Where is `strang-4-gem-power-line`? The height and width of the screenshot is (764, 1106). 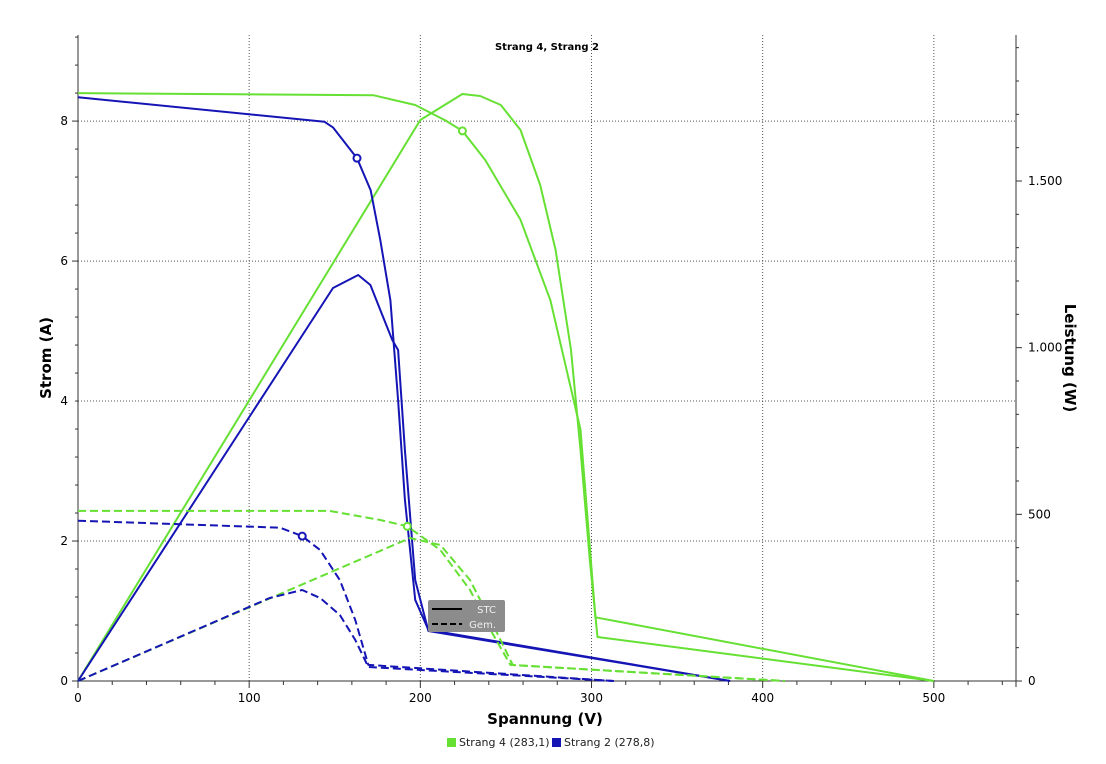
strang-4-gem-power-line is located at coordinates (431, 609).